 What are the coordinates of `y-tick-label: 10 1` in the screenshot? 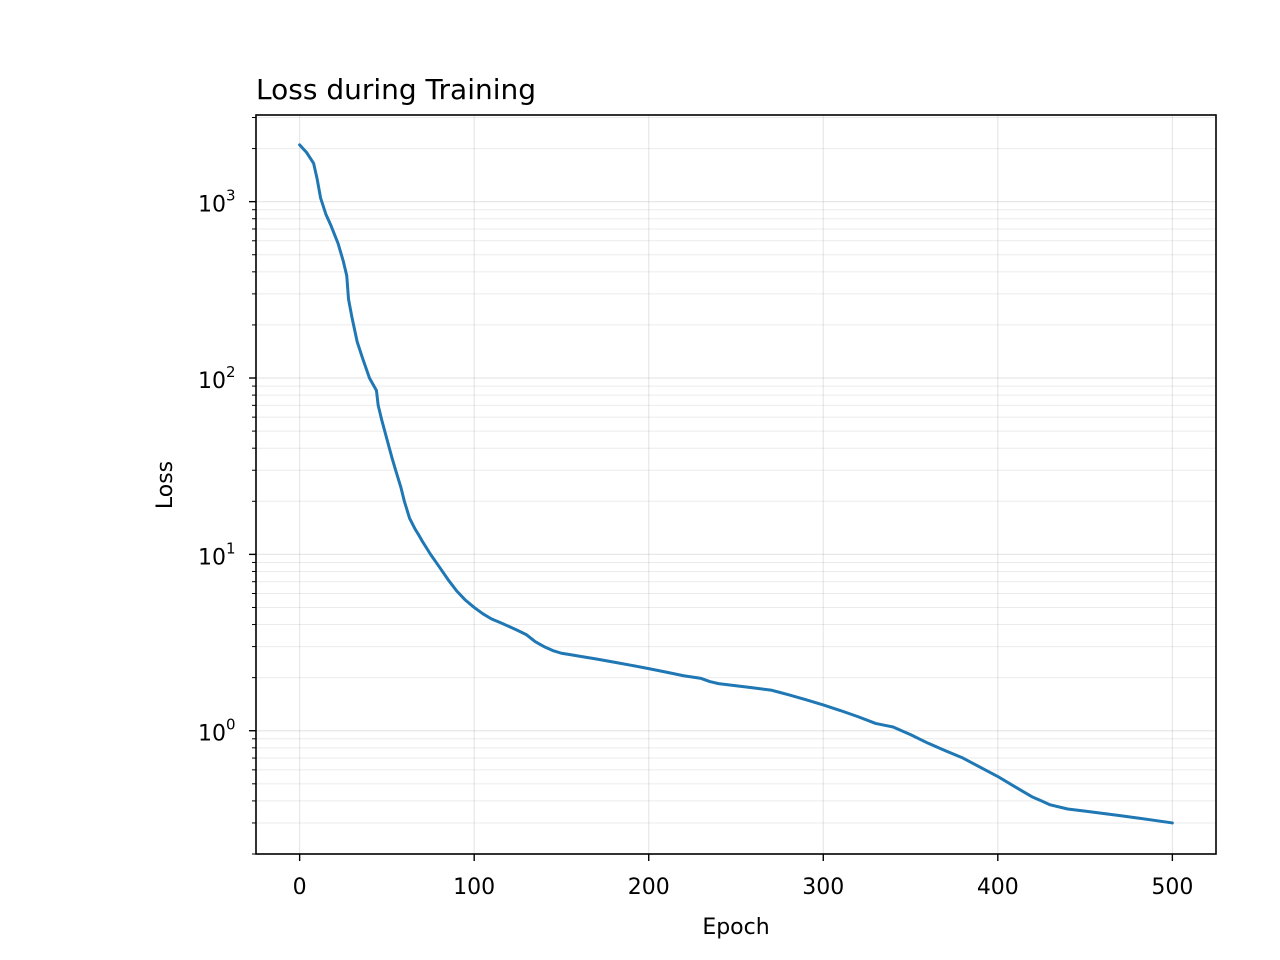 It's located at (217, 554).